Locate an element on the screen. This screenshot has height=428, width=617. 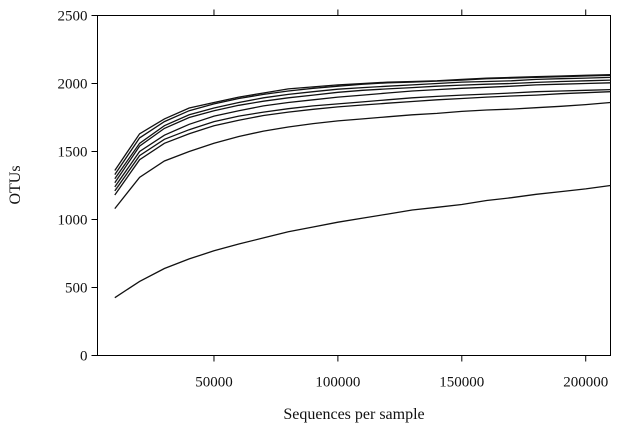
y-axis: 0 500 1000 1500 2000 2500 is located at coordinates (78, 187).